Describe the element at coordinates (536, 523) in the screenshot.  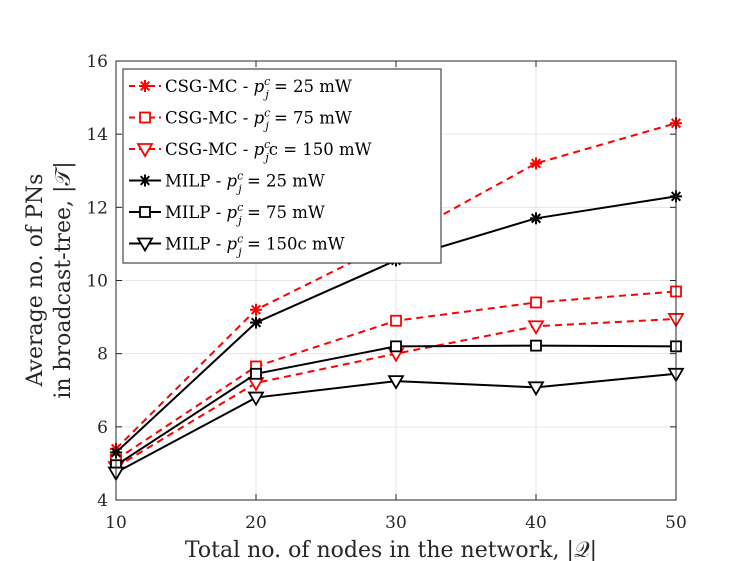
I see `x-tick-label: 40` at that location.